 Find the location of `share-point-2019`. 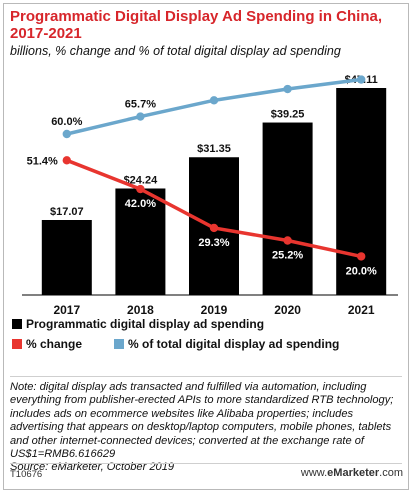

share-point-2019 is located at coordinates (214, 100).